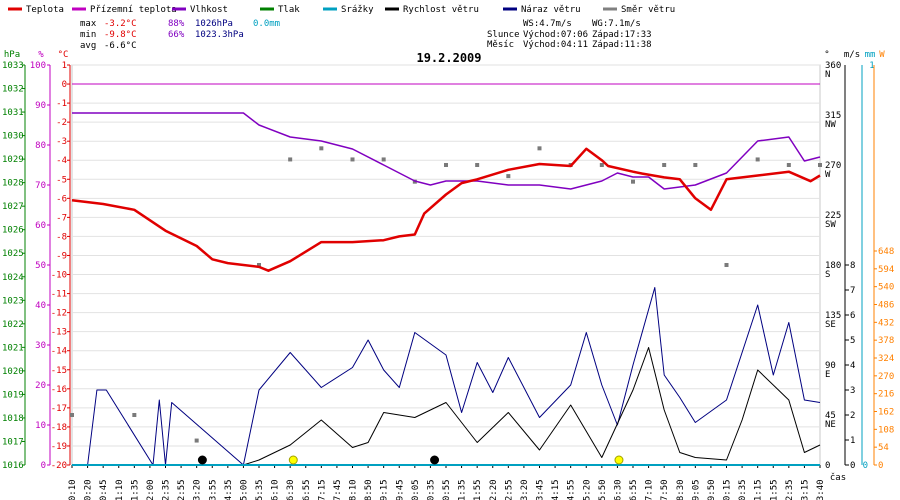  Describe the element at coordinates (276, 489) in the screenshot. I see `x-tick-label: 06:10` at that location.